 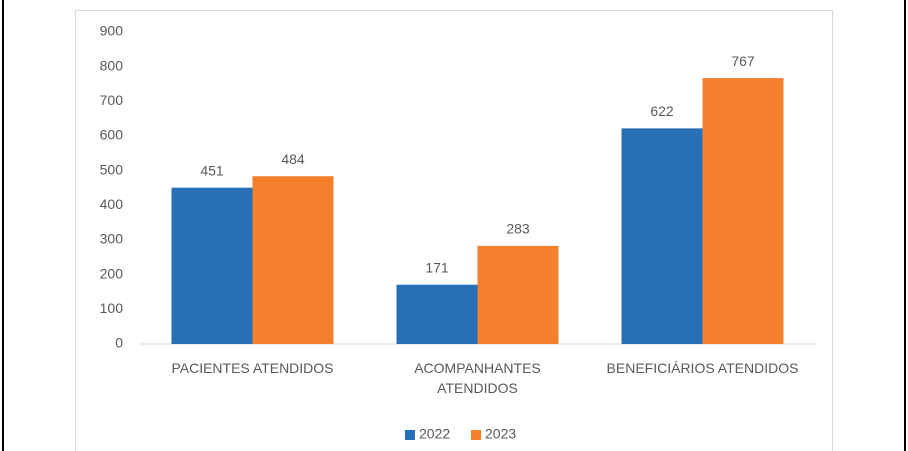 I want to click on data-label: 484, so click(x=293, y=159).